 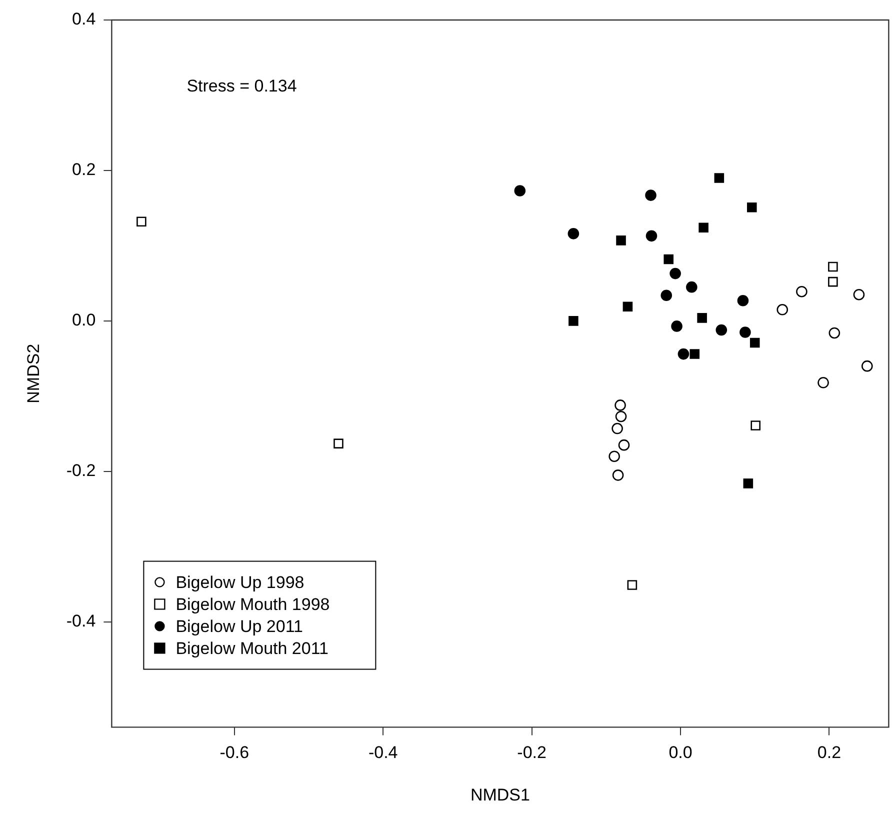 I want to click on x-tick-label: 0.0, so click(x=680, y=752).